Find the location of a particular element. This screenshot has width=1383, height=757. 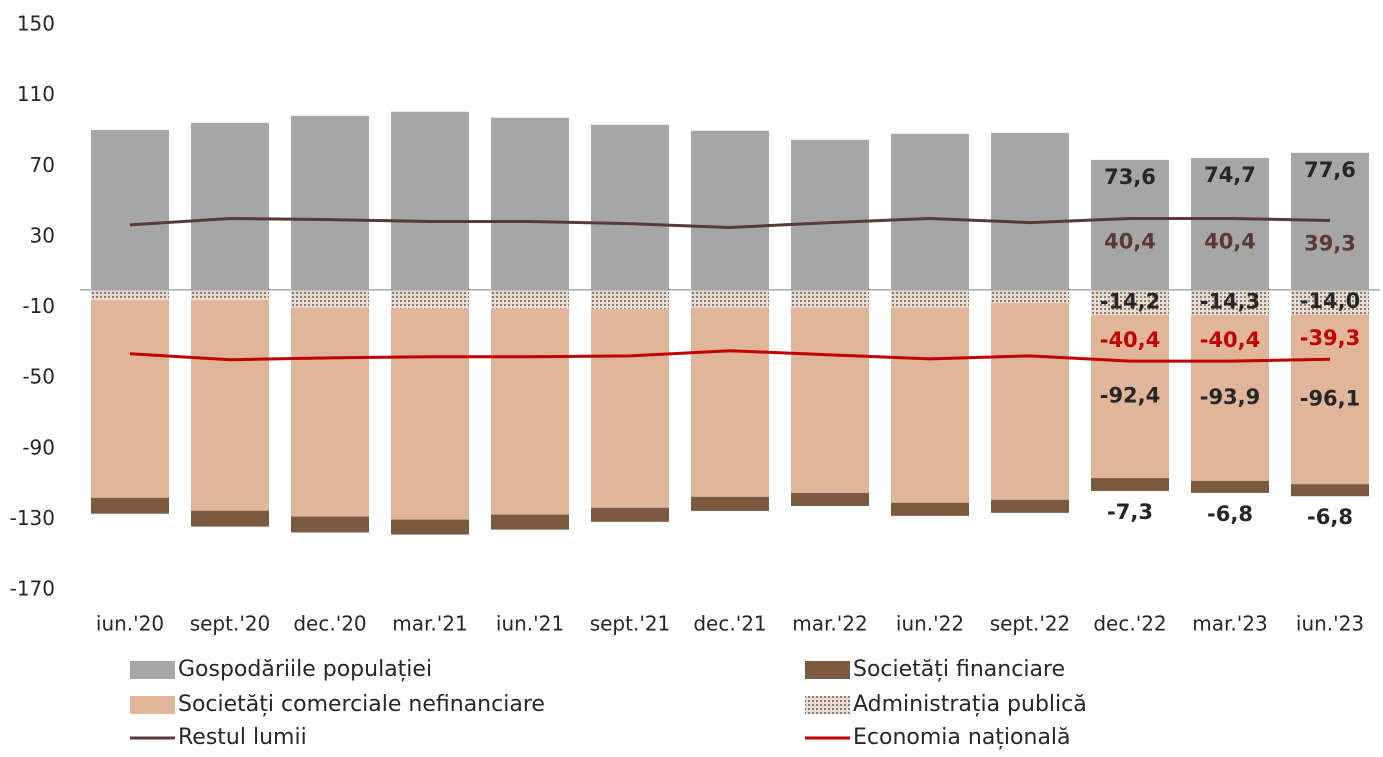

data-label: 73,6 is located at coordinates (1130, 177).